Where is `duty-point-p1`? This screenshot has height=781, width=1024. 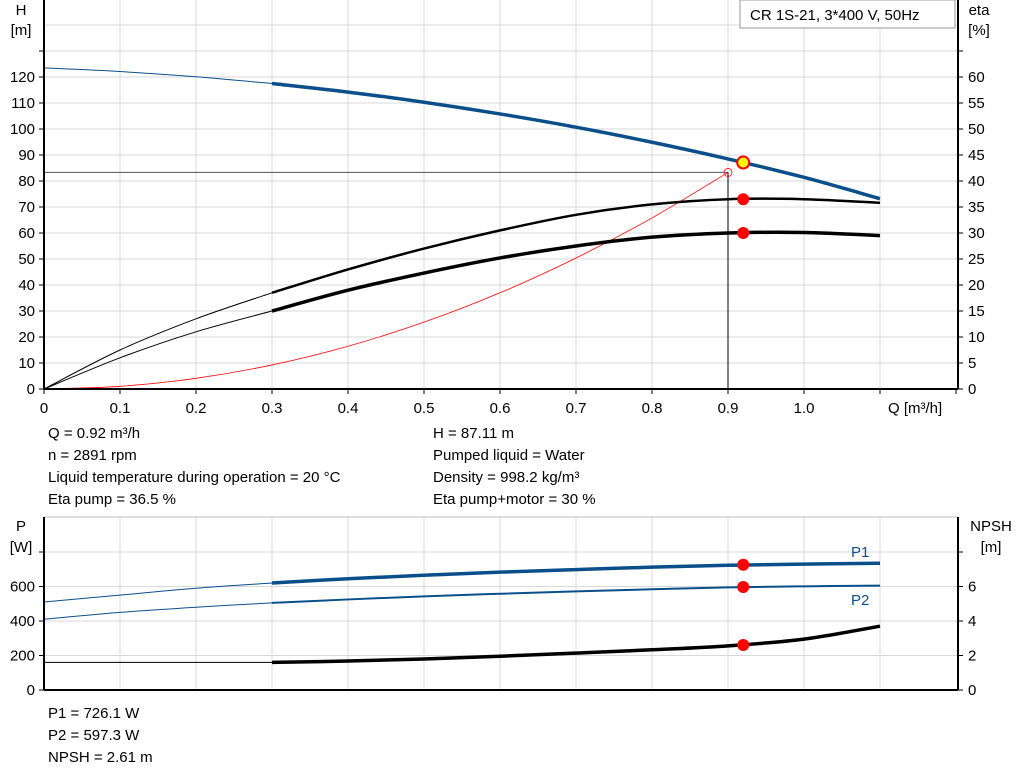
duty-point-p1 is located at coordinates (743, 564).